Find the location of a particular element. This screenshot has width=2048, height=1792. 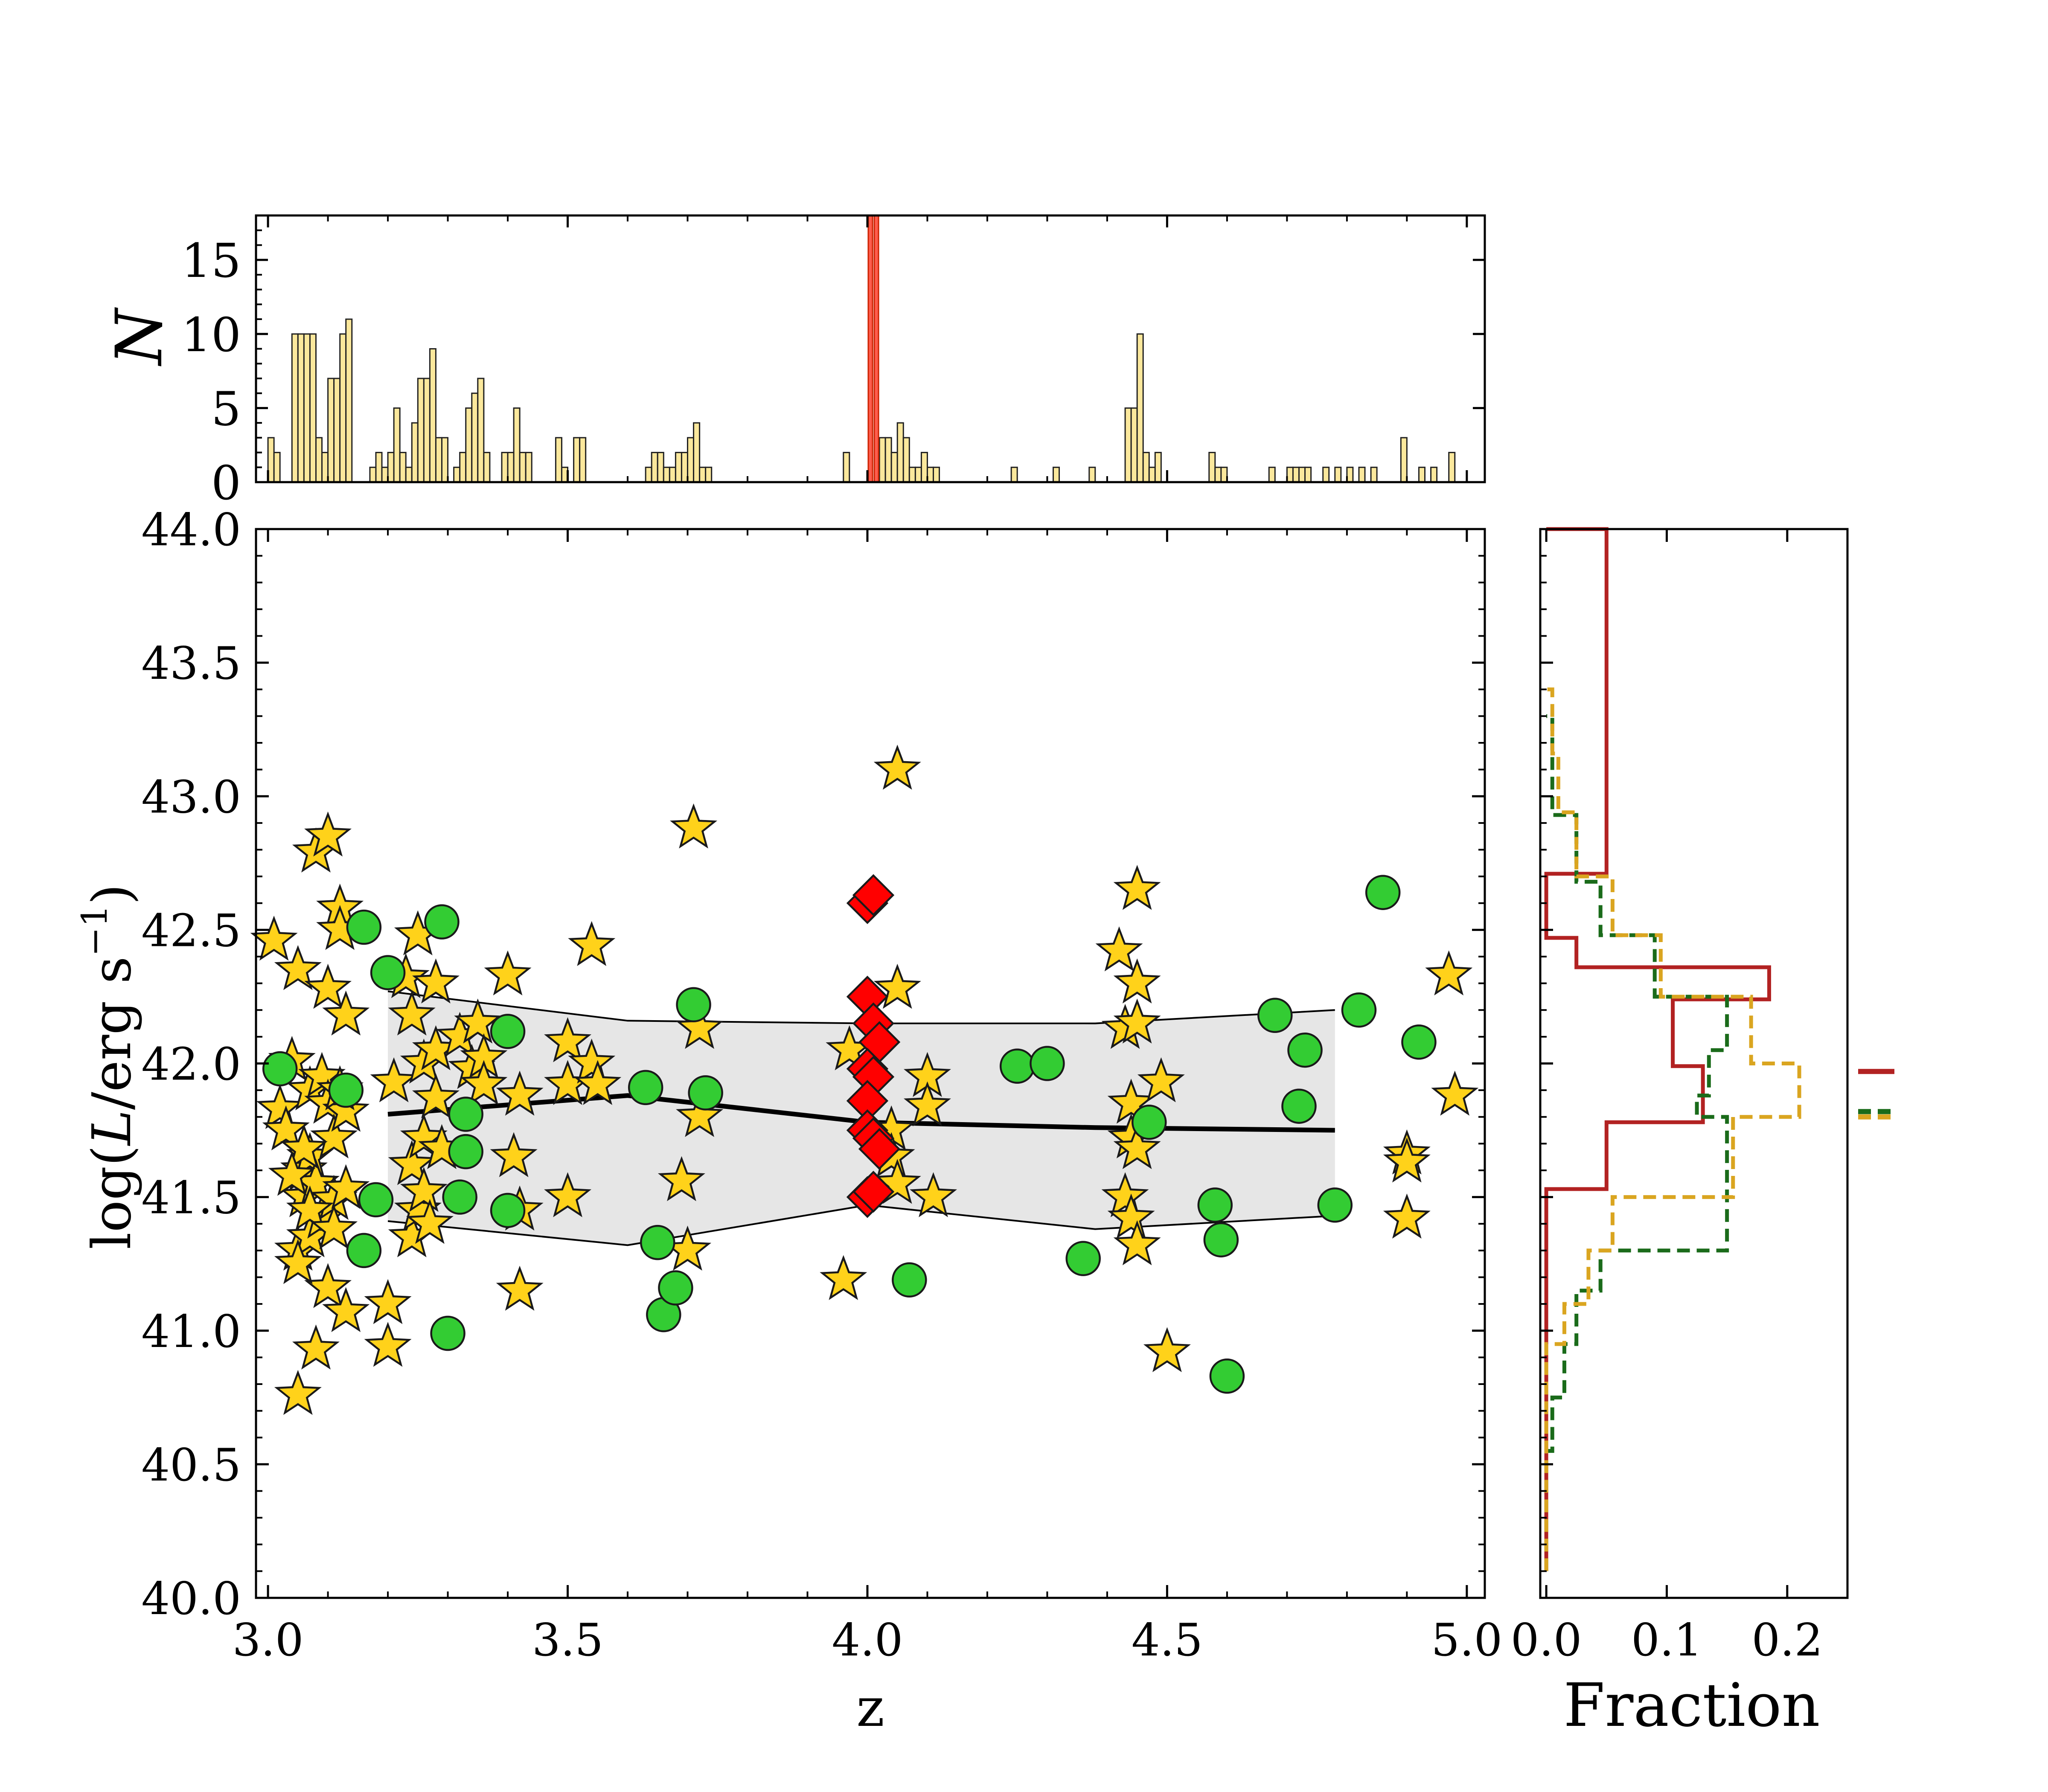

right-histogram-panel: 0.0 0.1 0.2 Fraction is located at coordinates (1702, 1133).